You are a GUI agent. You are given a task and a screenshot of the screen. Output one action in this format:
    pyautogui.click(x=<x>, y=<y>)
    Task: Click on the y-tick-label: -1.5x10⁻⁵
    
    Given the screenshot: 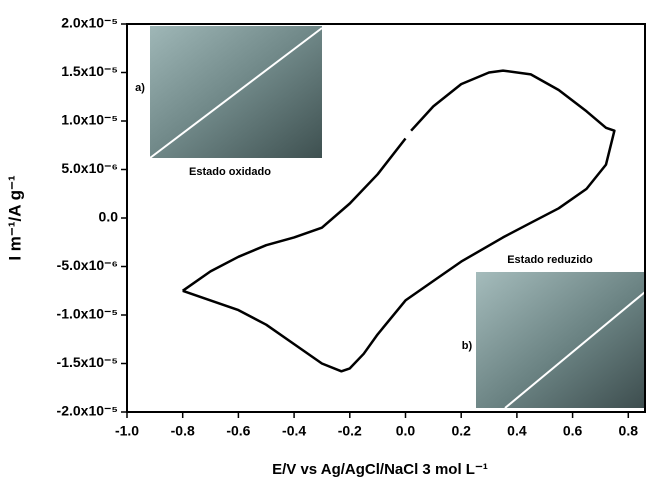 What is the action you would take?
    pyautogui.click(x=87, y=362)
    